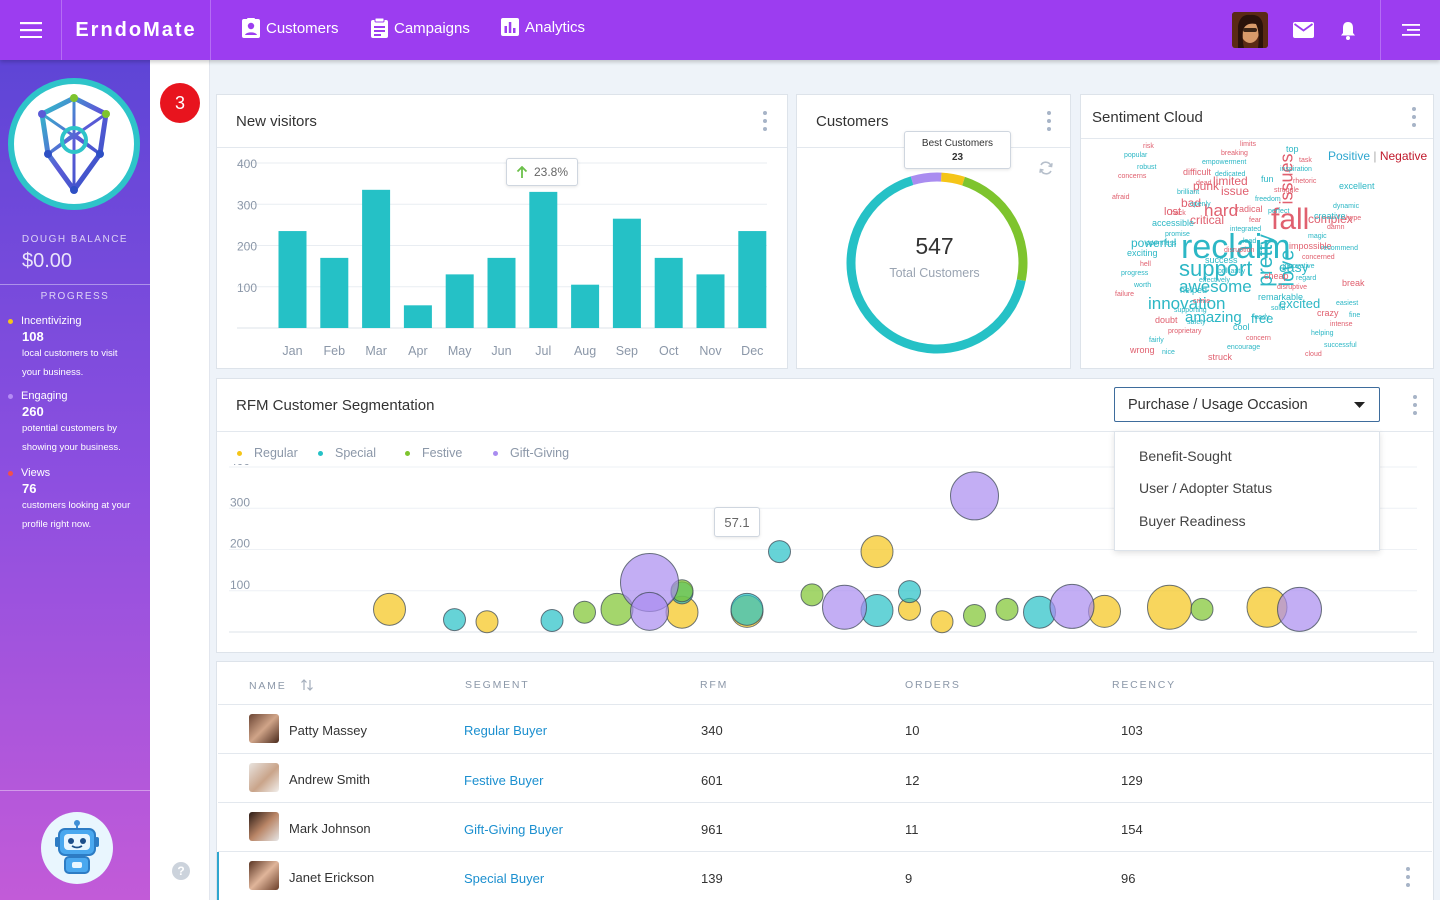  What do you see at coordinates (433, 453) in the screenshot?
I see `legend-festive: Festive` at bounding box center [433, 453].